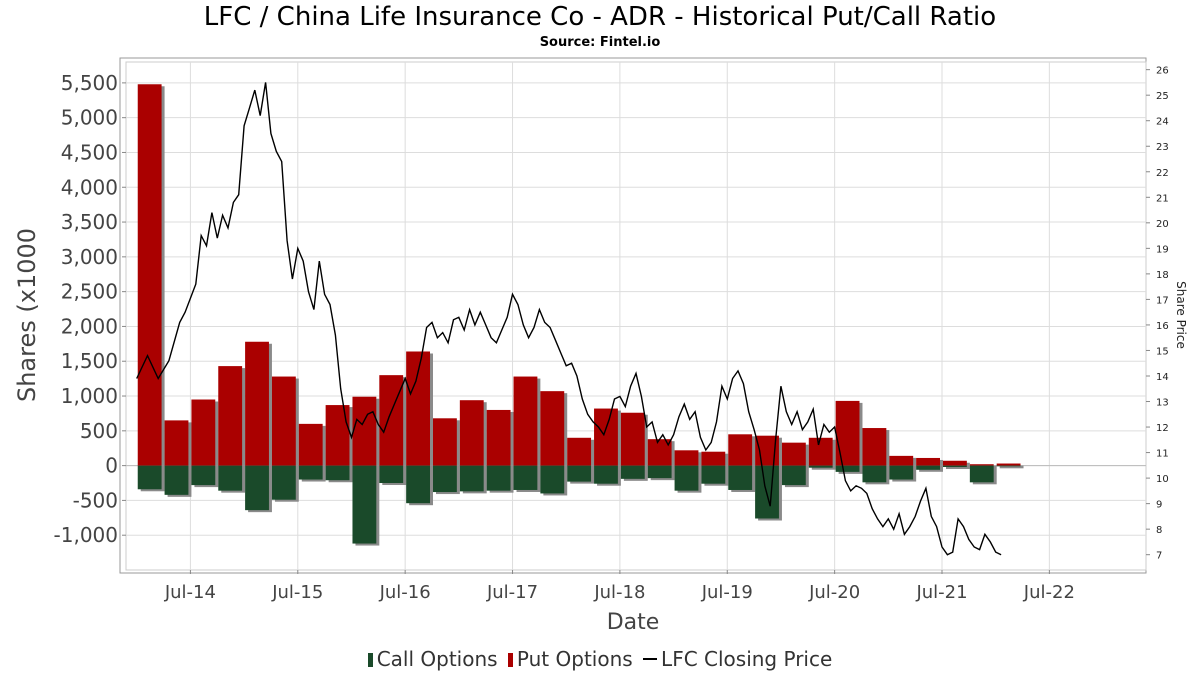 The width and height of the screenshot is (1200, 675). I want to click on y-tick-label: -500, so click(95, 500).